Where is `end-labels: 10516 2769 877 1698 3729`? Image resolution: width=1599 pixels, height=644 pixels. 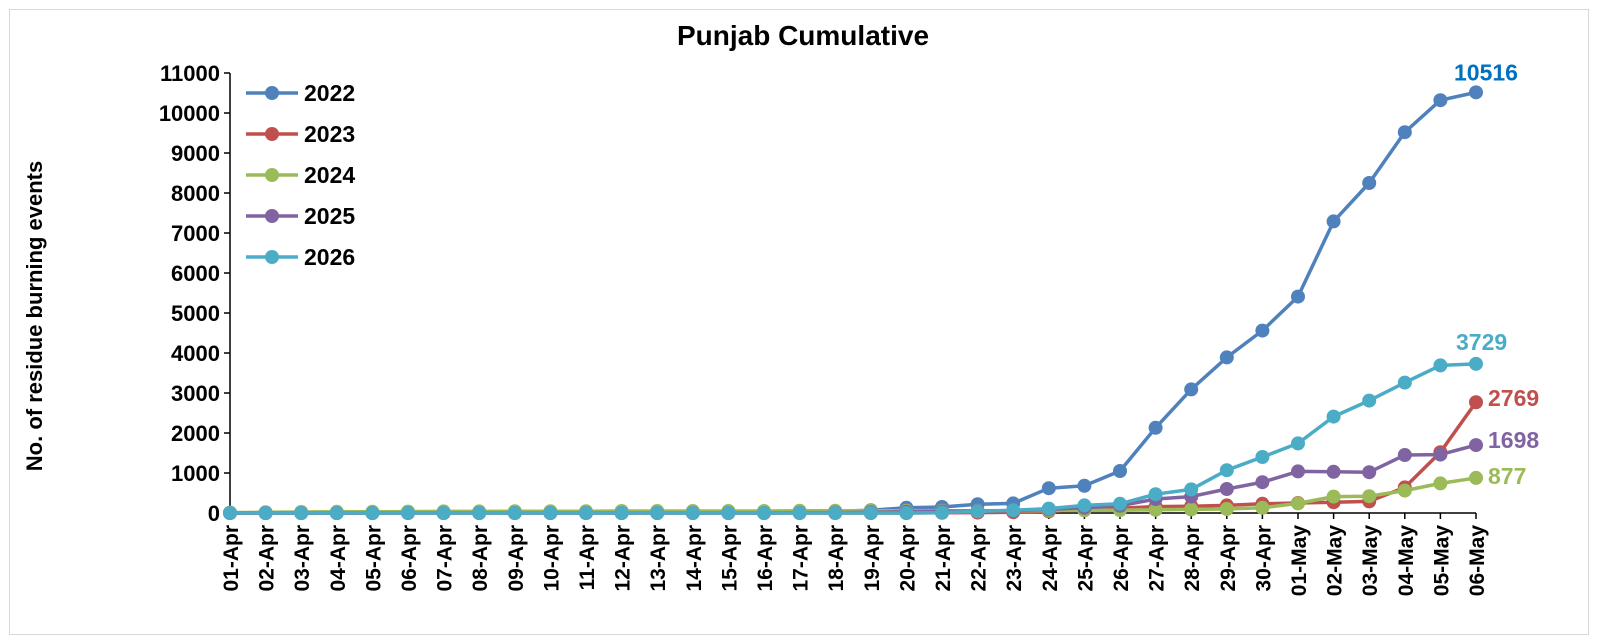
end-labels: 10516 2769 877 1698 3729 is located at coordinates (1496, 274).